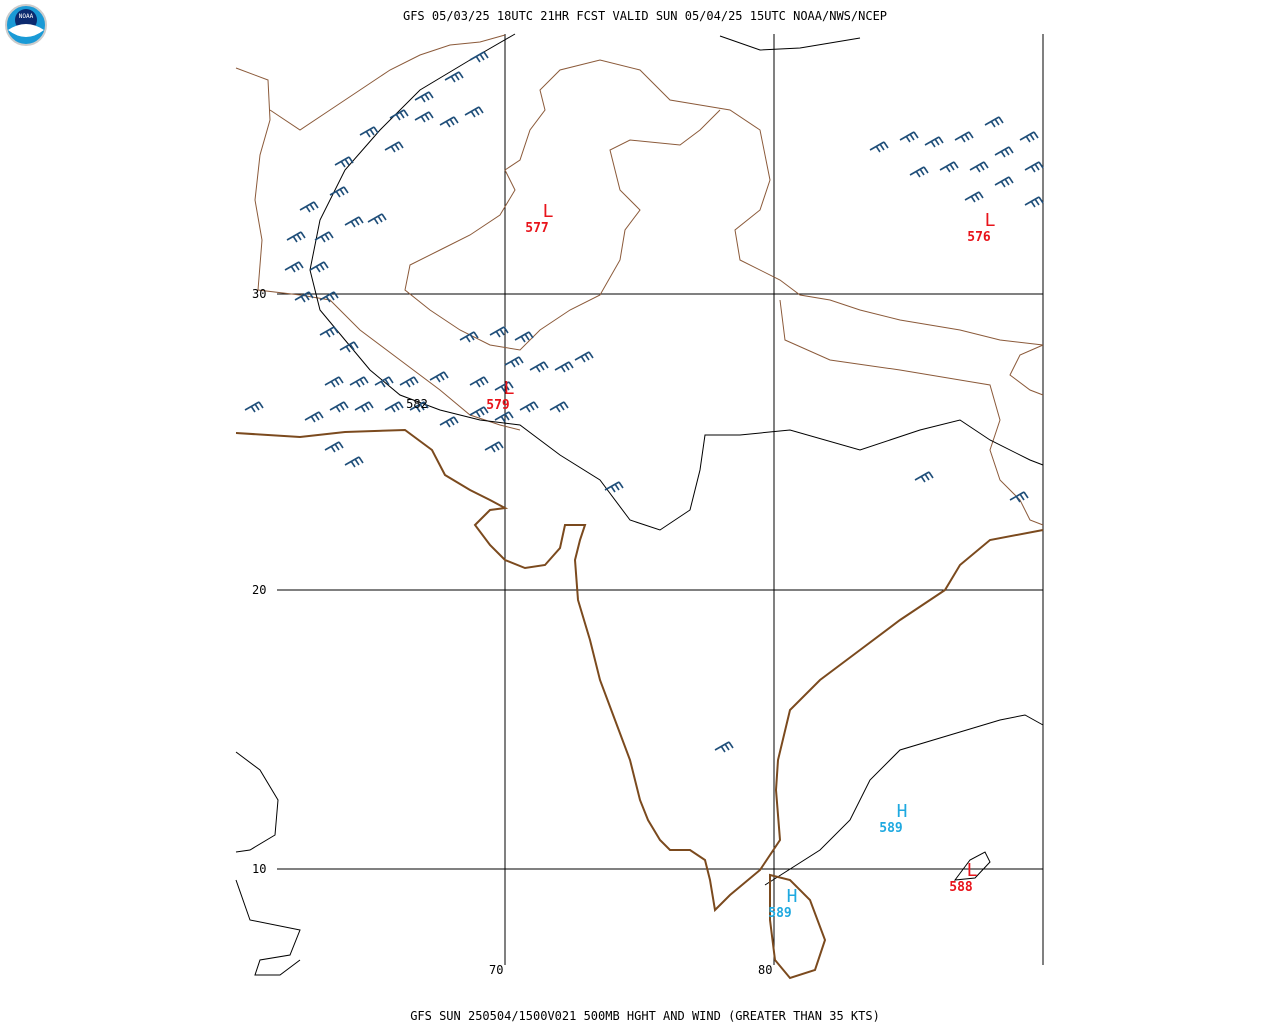  What do you see at coordinates (979, 237) in the screenshot?
I see `center-value: 576` at bounding box center [979, 237].